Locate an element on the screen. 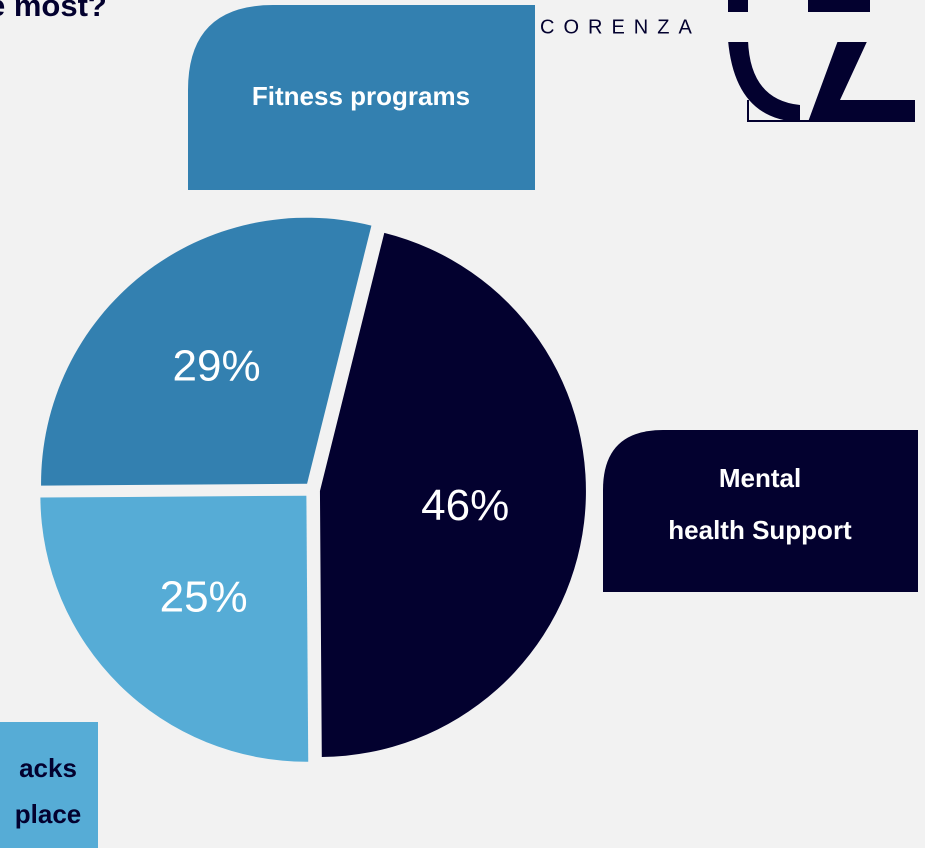 This screenshot has height=848, width=925. chart-title: e most? is located at coordinates (53, 11).